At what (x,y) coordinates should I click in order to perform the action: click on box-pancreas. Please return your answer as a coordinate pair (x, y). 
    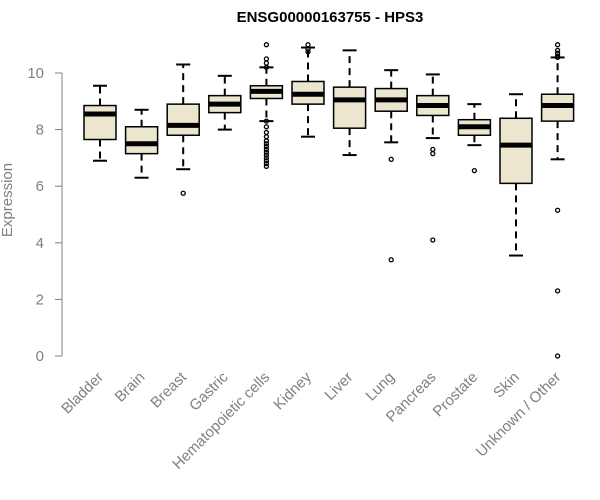
    Looking at the image, I should click on (433, 158).